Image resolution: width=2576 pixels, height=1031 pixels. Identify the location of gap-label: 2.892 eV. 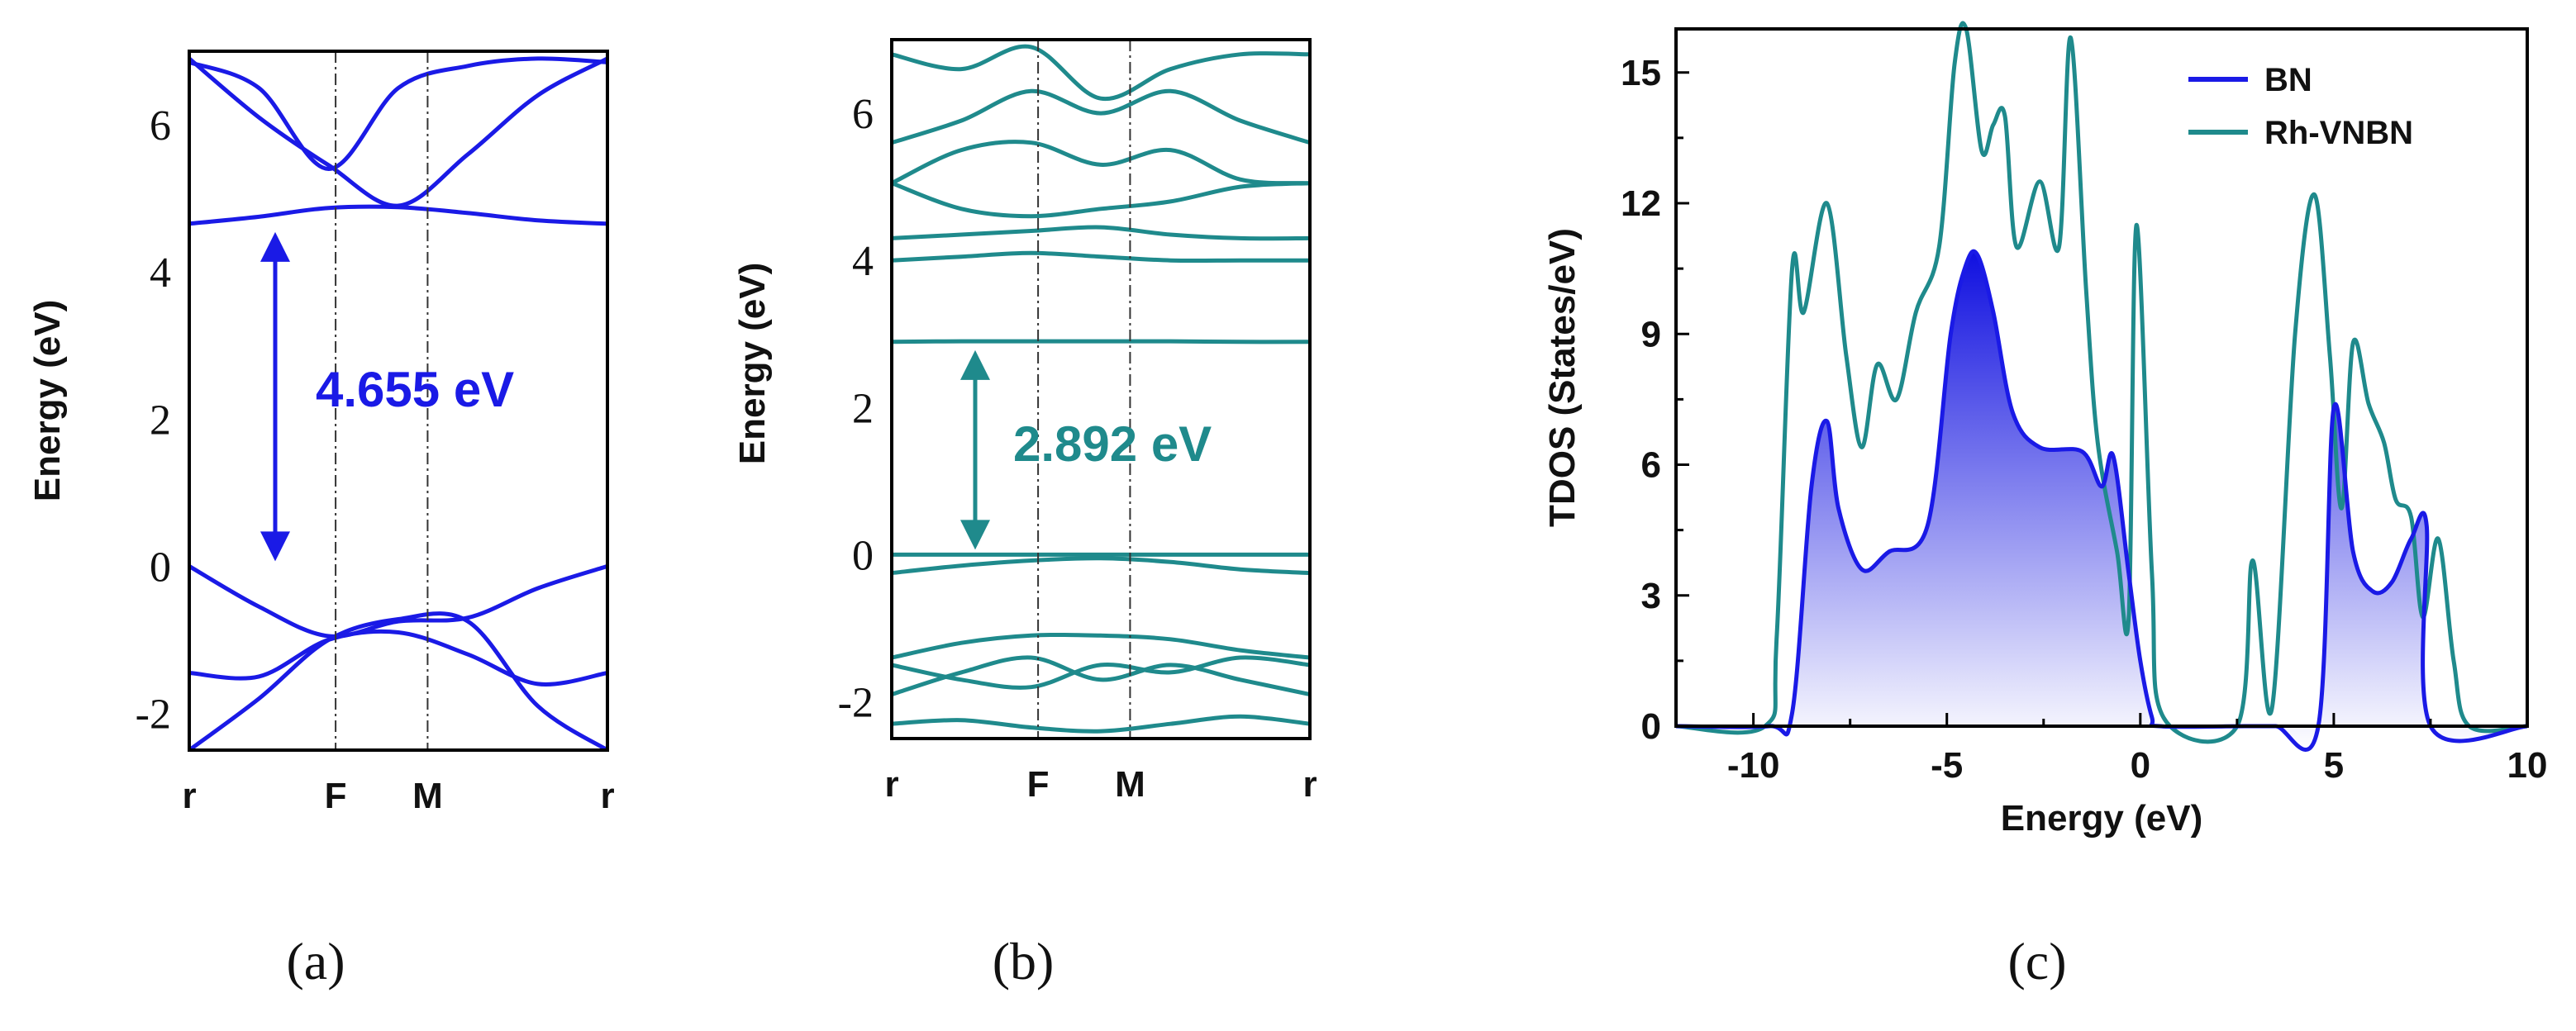
(1112, 444).